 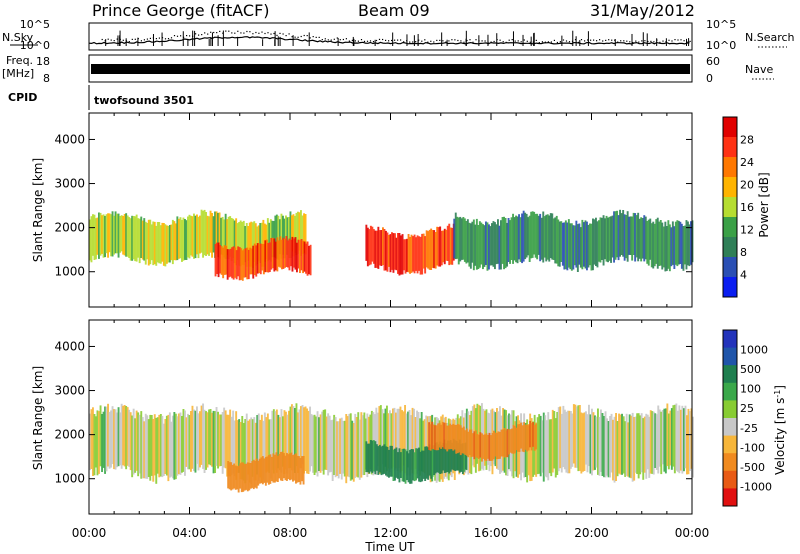 I want to click on freq-unit-label: [MHz], so click(x=18, y=73).